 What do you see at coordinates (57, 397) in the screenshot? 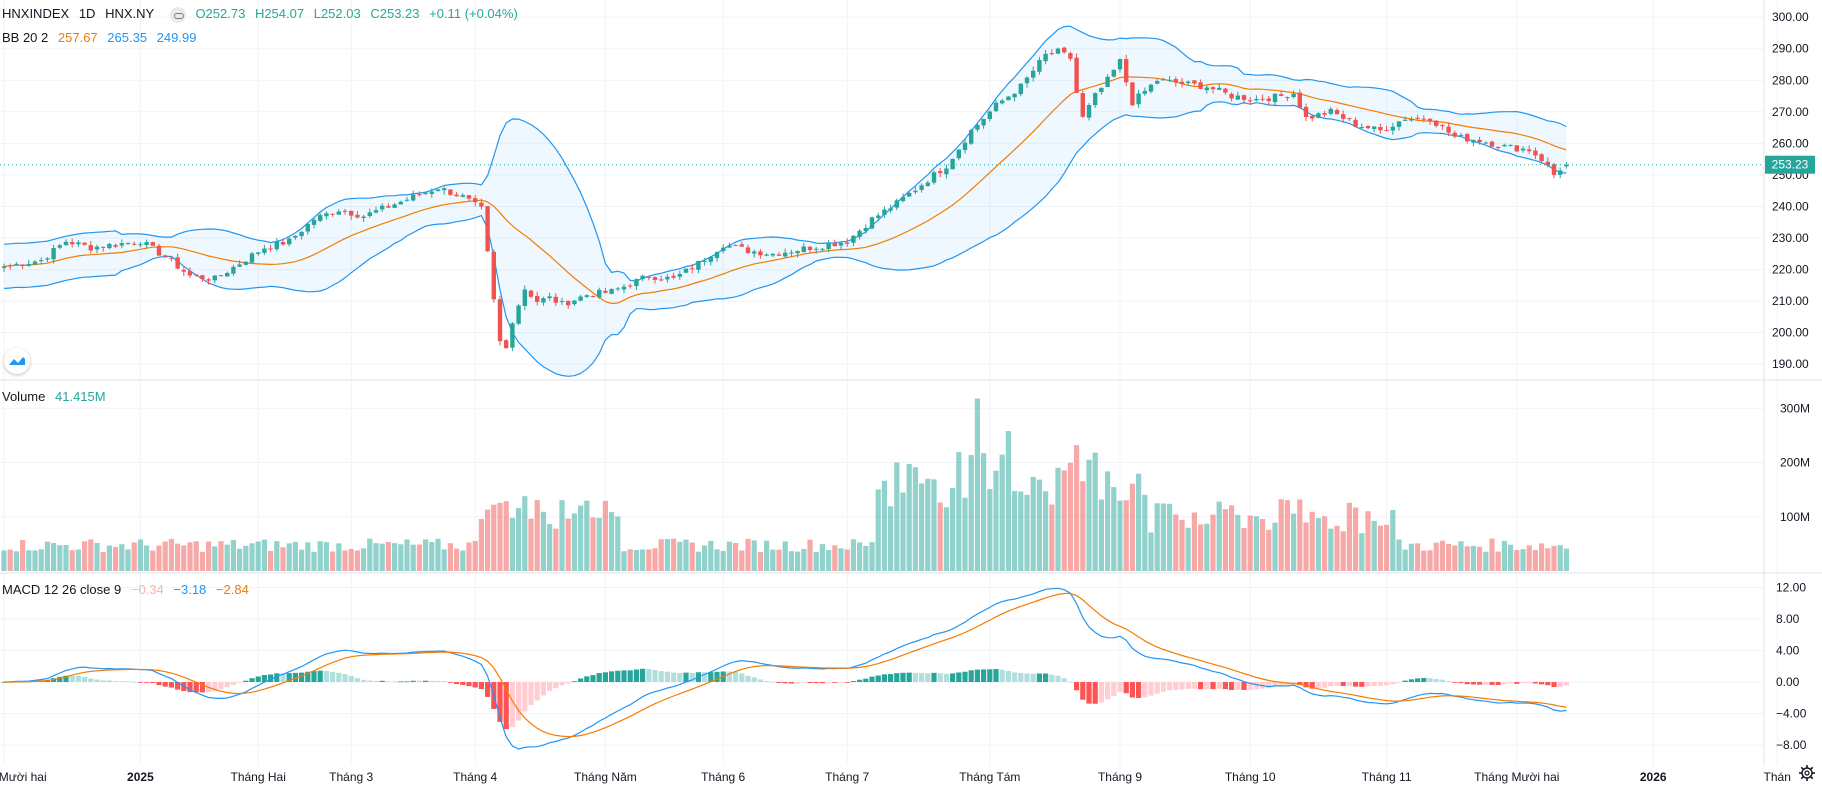
I see `volume-legend: Volume 41.415M` at bounding box center [57, 397].